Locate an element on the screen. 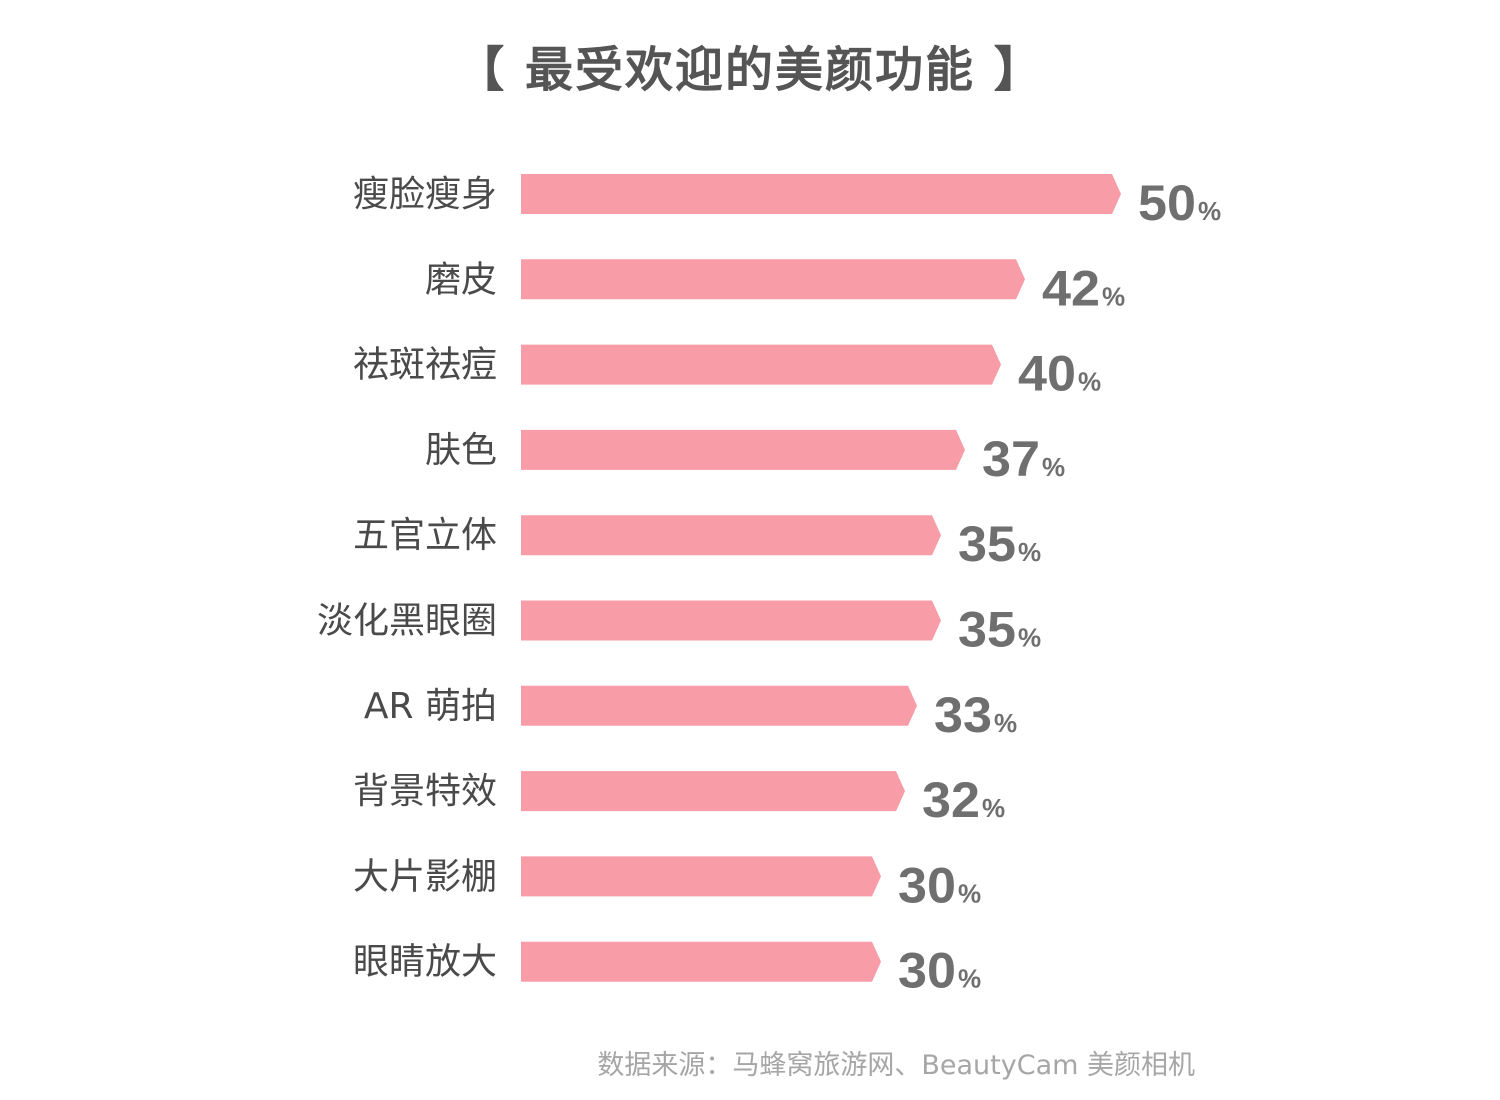  value-label: 33% is located at coordinates (975, 715).